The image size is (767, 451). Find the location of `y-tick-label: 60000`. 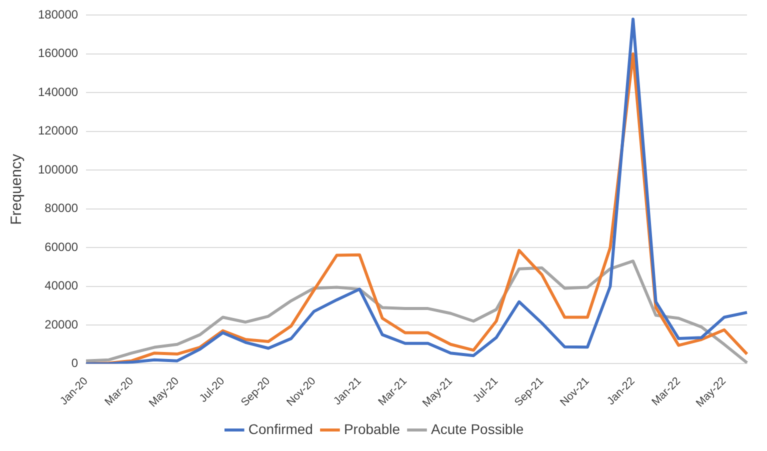

y-tick-label: 60000 is located at coordinates (61, 247).